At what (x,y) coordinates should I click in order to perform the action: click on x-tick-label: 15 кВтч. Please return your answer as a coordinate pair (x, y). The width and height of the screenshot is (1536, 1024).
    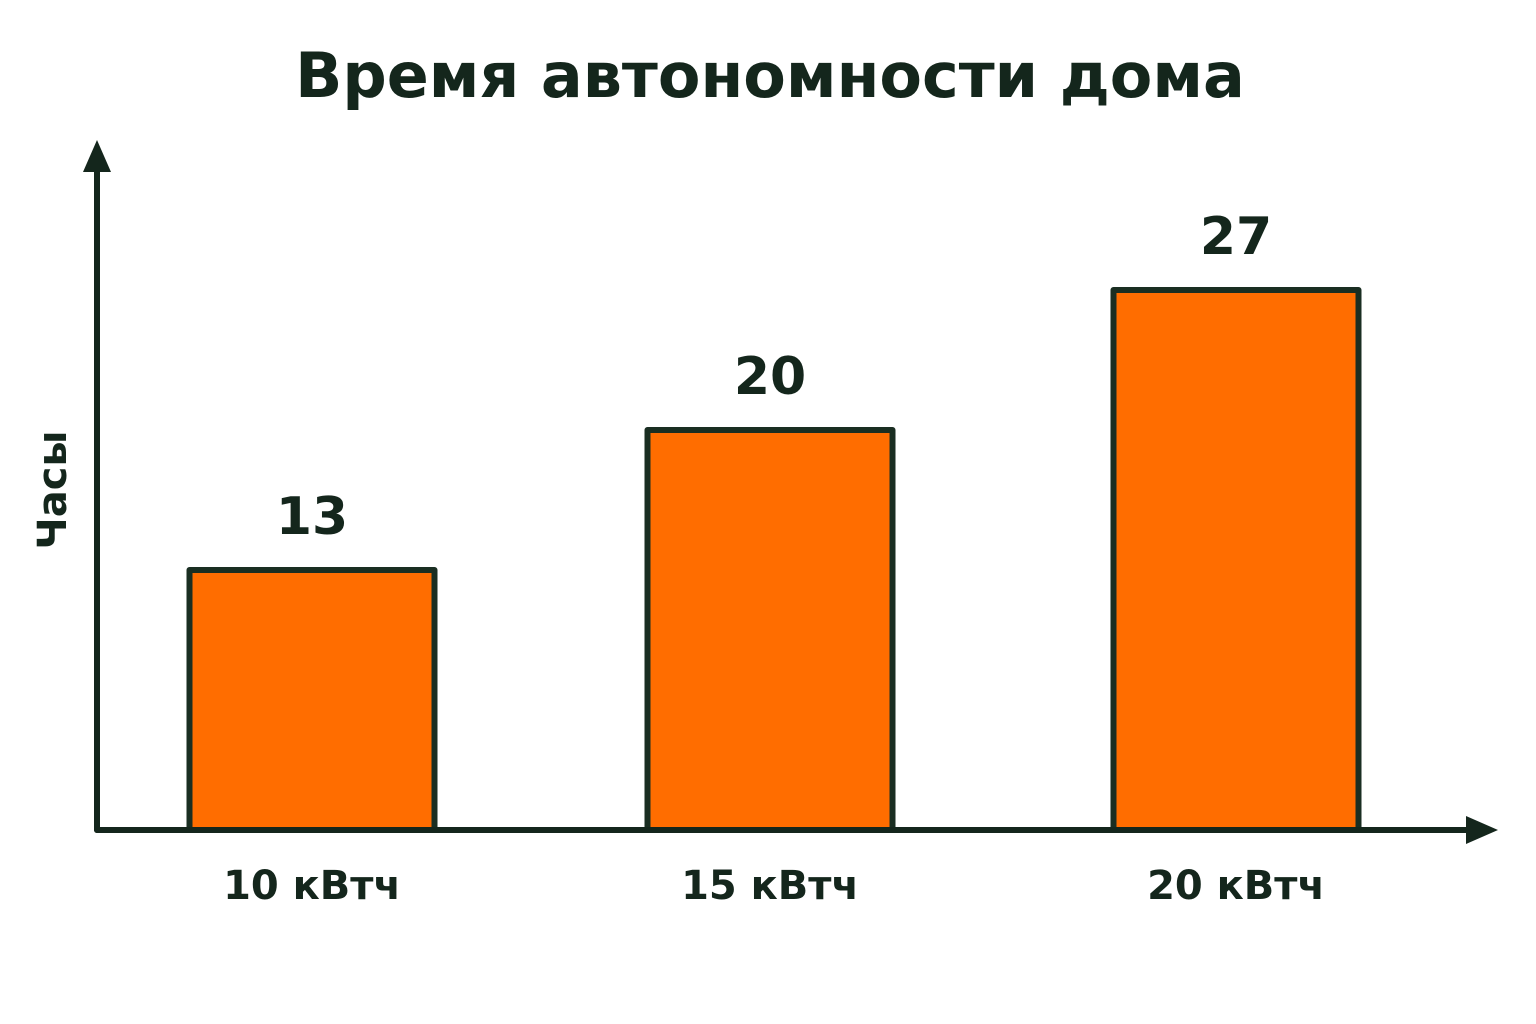
    Looking at the image, I should click on (770, 886).